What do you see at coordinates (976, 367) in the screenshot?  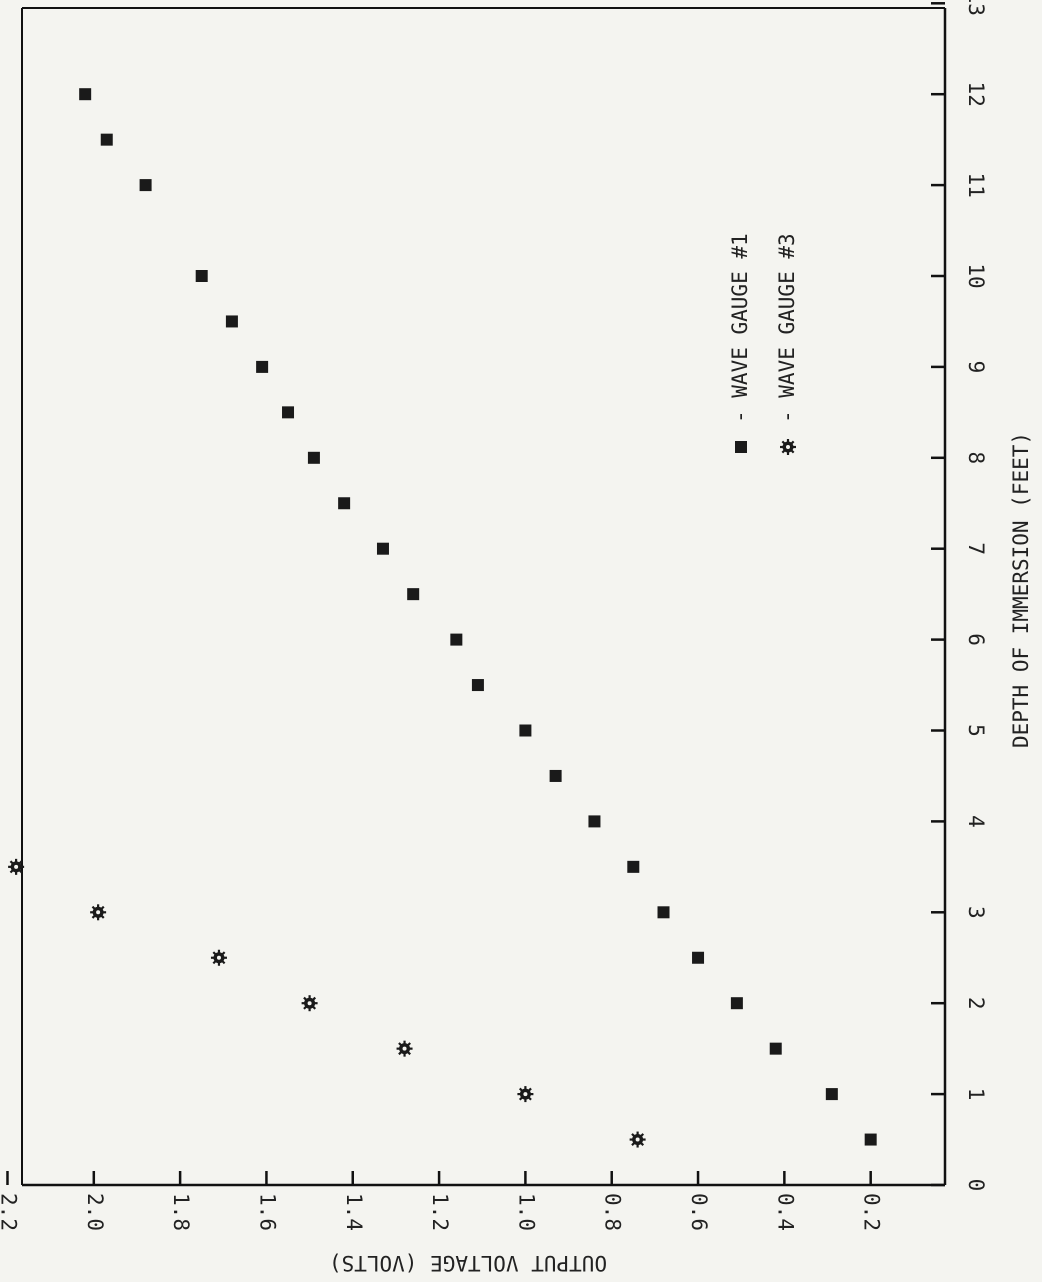 I see `depth-tick-label: 9` at bounding box center [976, 367].